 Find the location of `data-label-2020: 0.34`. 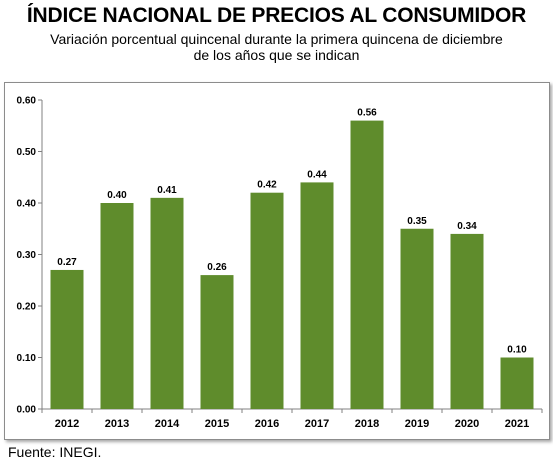

data-label-2020: 0.34 is located at coordinates (467, 226).